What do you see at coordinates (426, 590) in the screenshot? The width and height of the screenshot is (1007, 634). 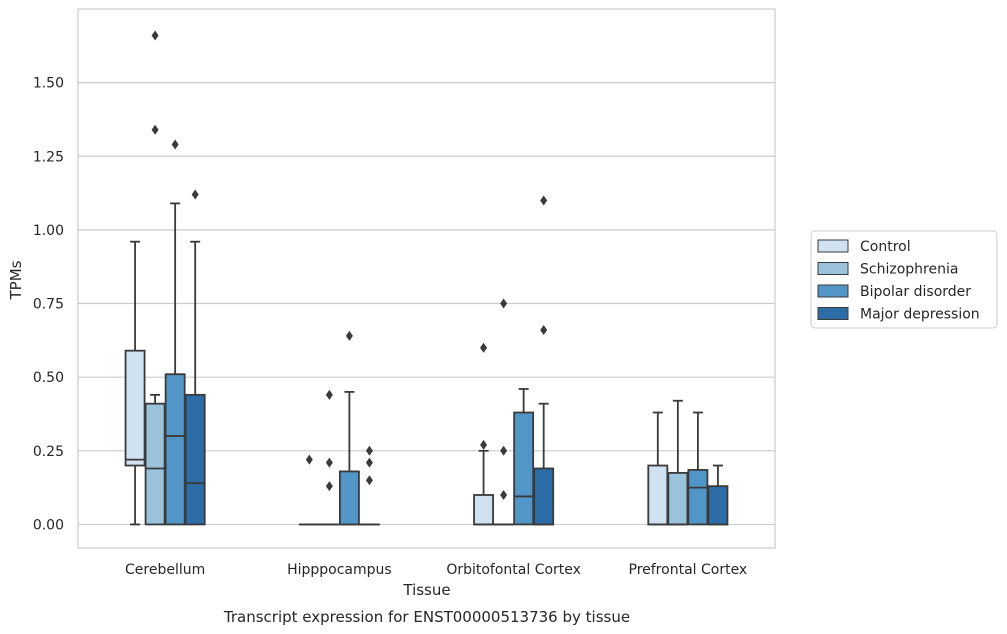 I see `x-axis-title: Tissue` at bounding box center [426, 590].